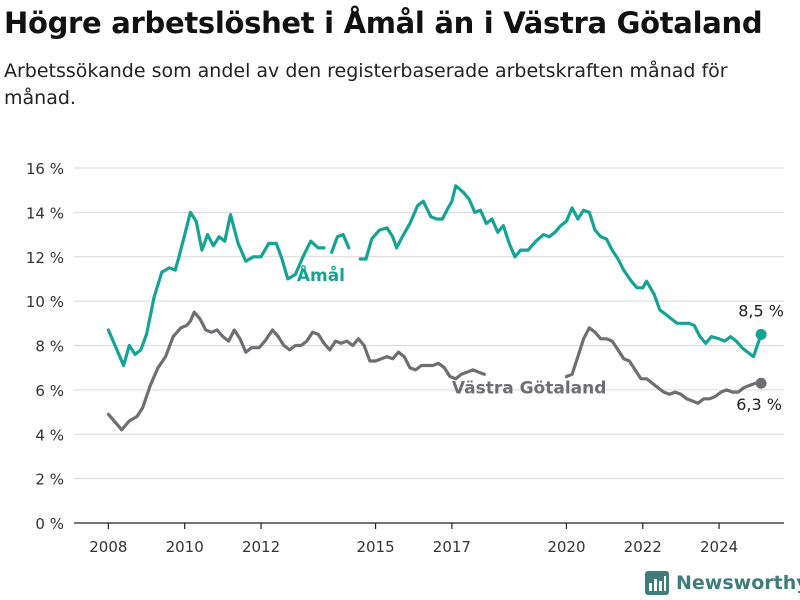  I want to click on x-tick-label: 2017, so click(452, 547).